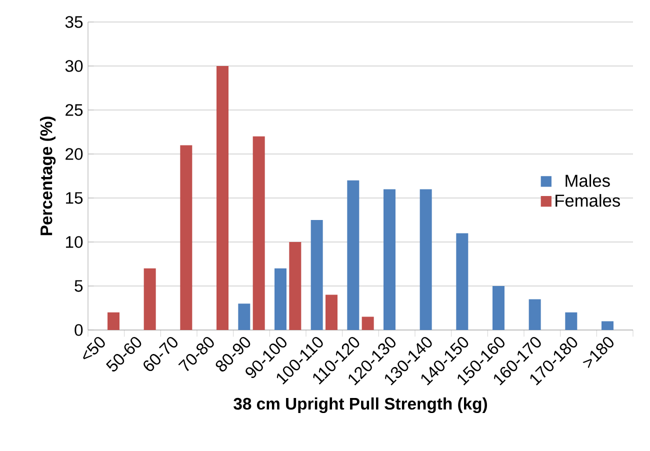  What do you see at coordinates (74, 242) in the screenshot?
I see `y-tick-label: 10` at bounding box center [74, 242].